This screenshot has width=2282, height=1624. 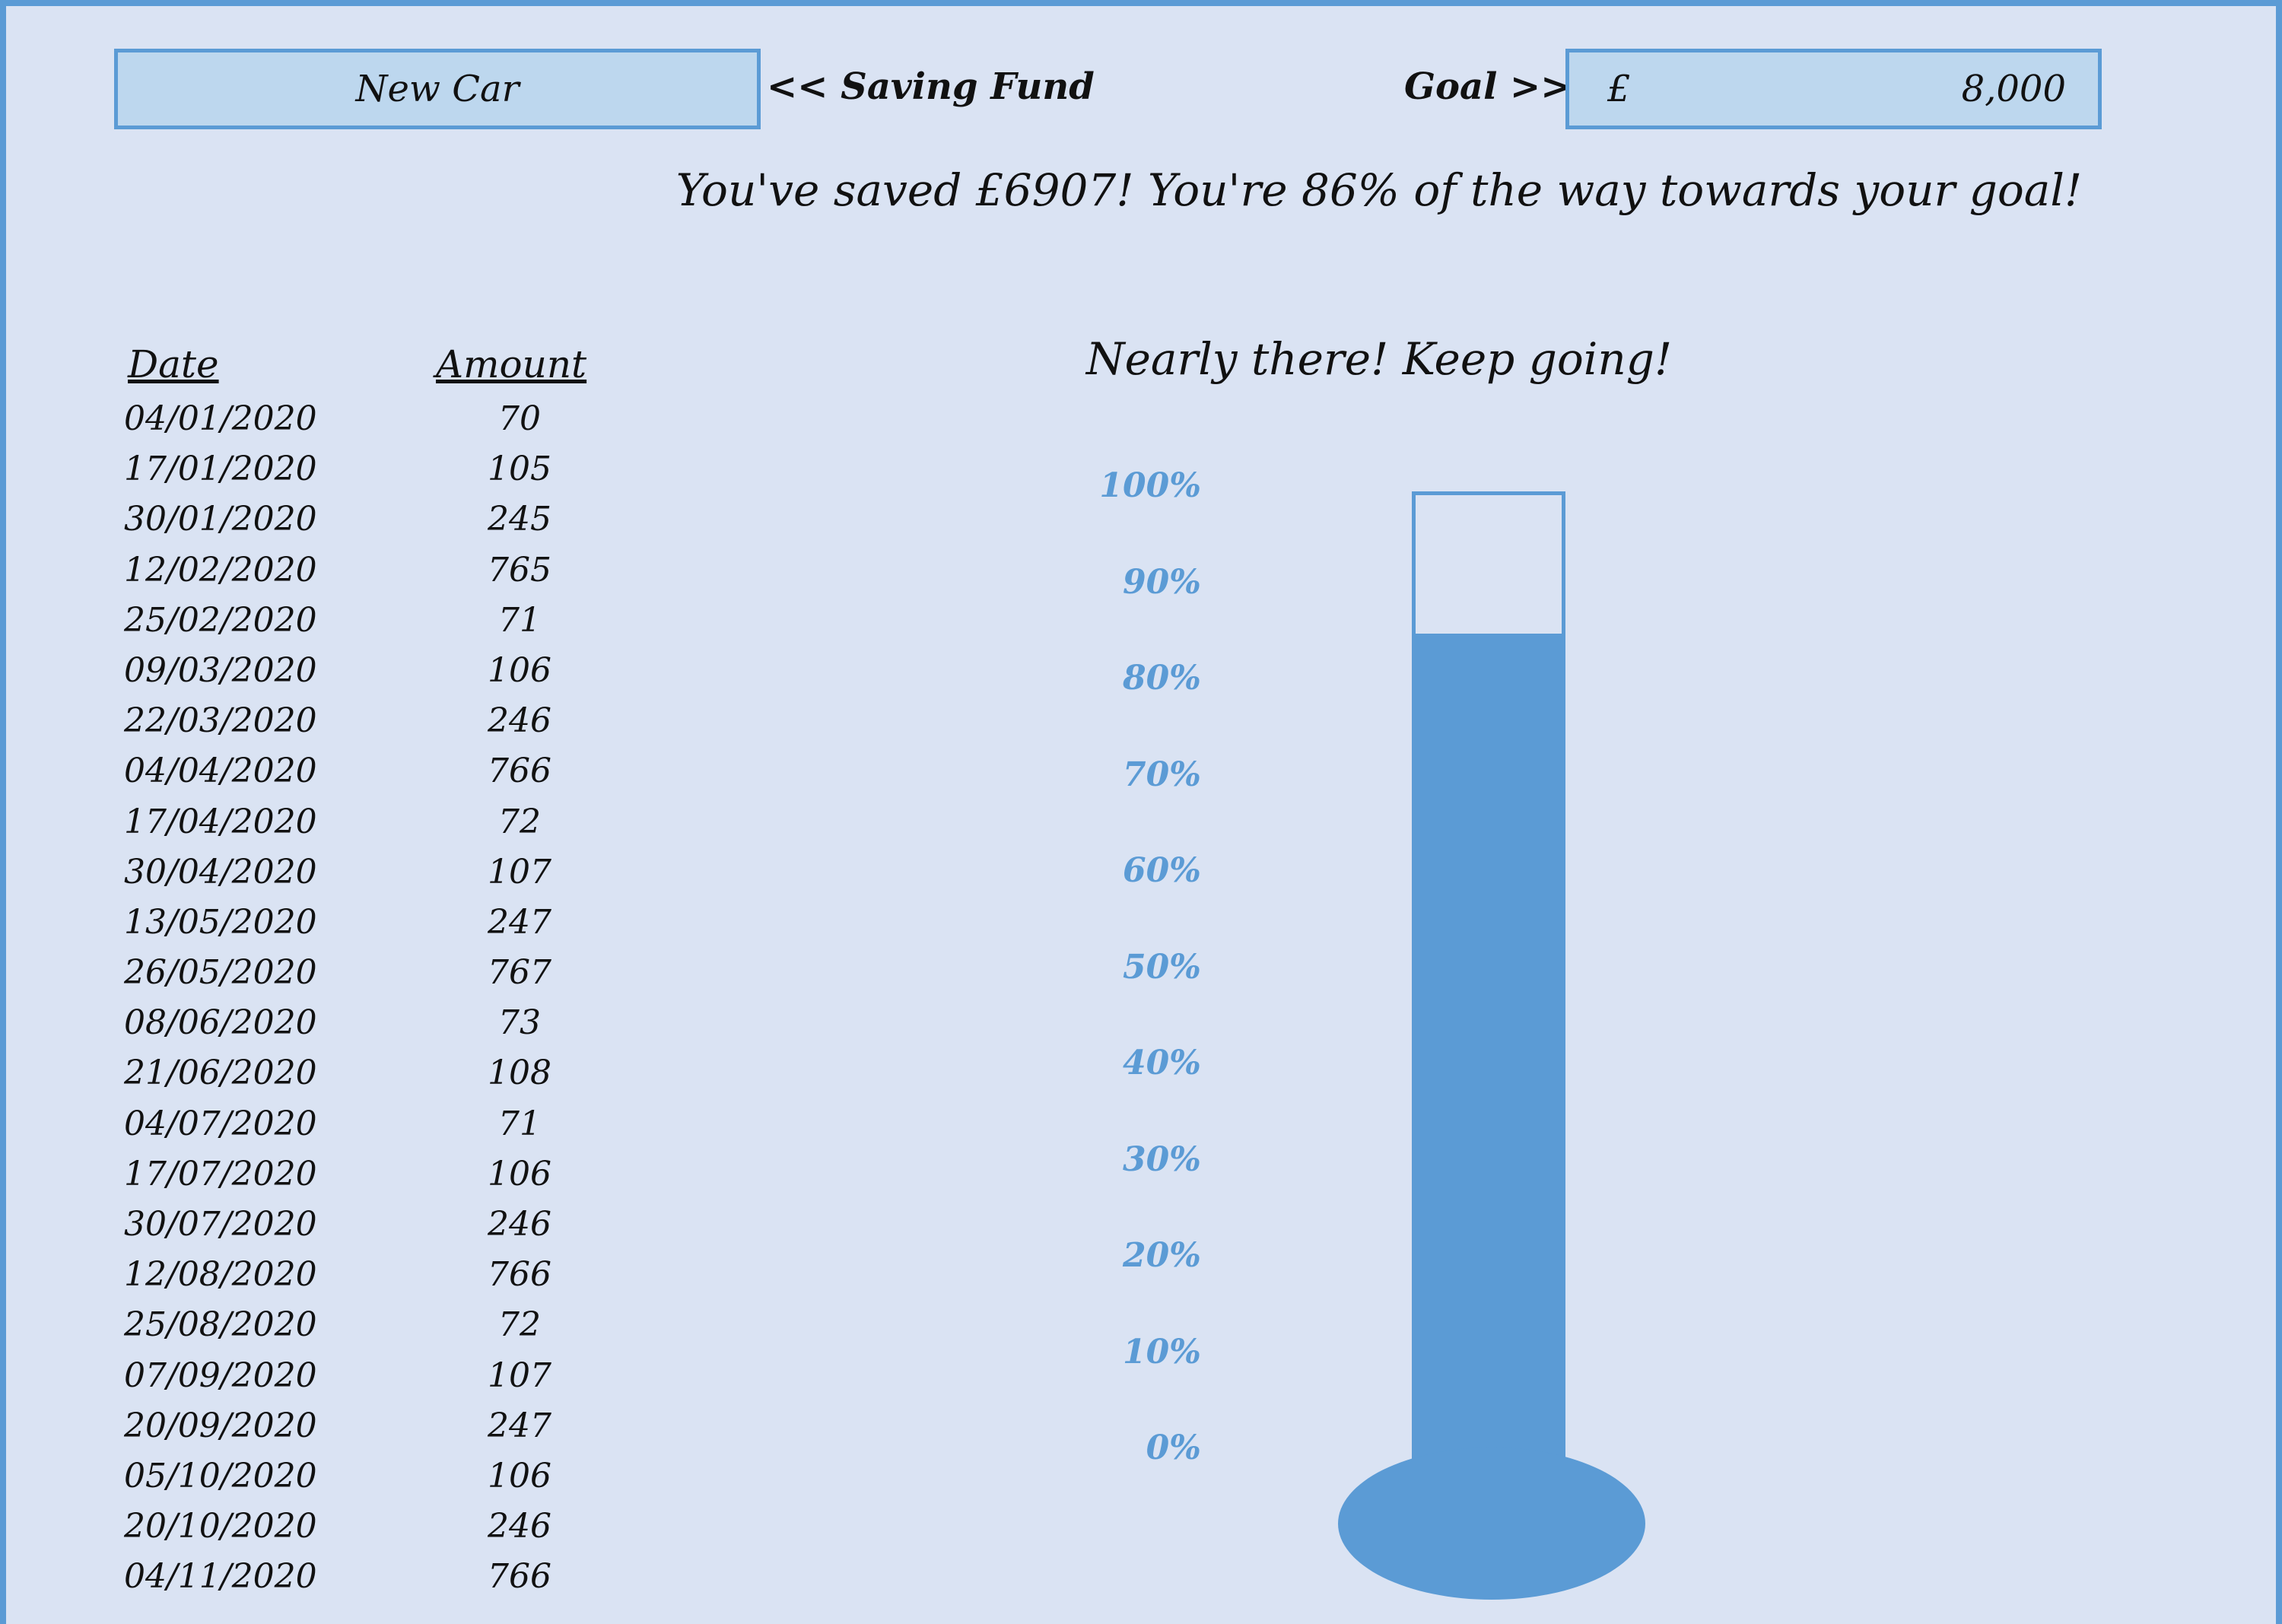 I want to click on date-cell: 04/04/2020, so click(x=221, y=771).